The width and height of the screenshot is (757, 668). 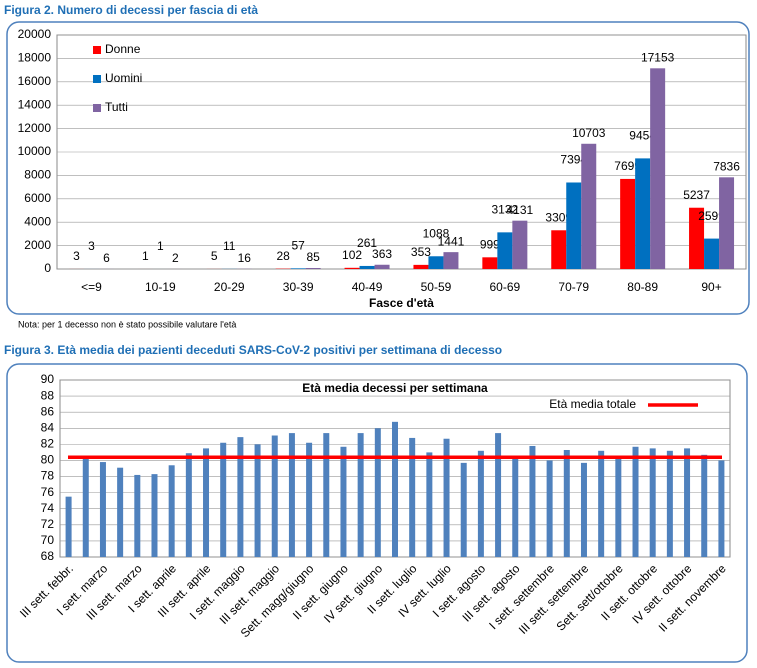 What do you see at coordinates (283, 256) in the screenshot?
I see `data-label: 28` at bounding box center [283, 256].